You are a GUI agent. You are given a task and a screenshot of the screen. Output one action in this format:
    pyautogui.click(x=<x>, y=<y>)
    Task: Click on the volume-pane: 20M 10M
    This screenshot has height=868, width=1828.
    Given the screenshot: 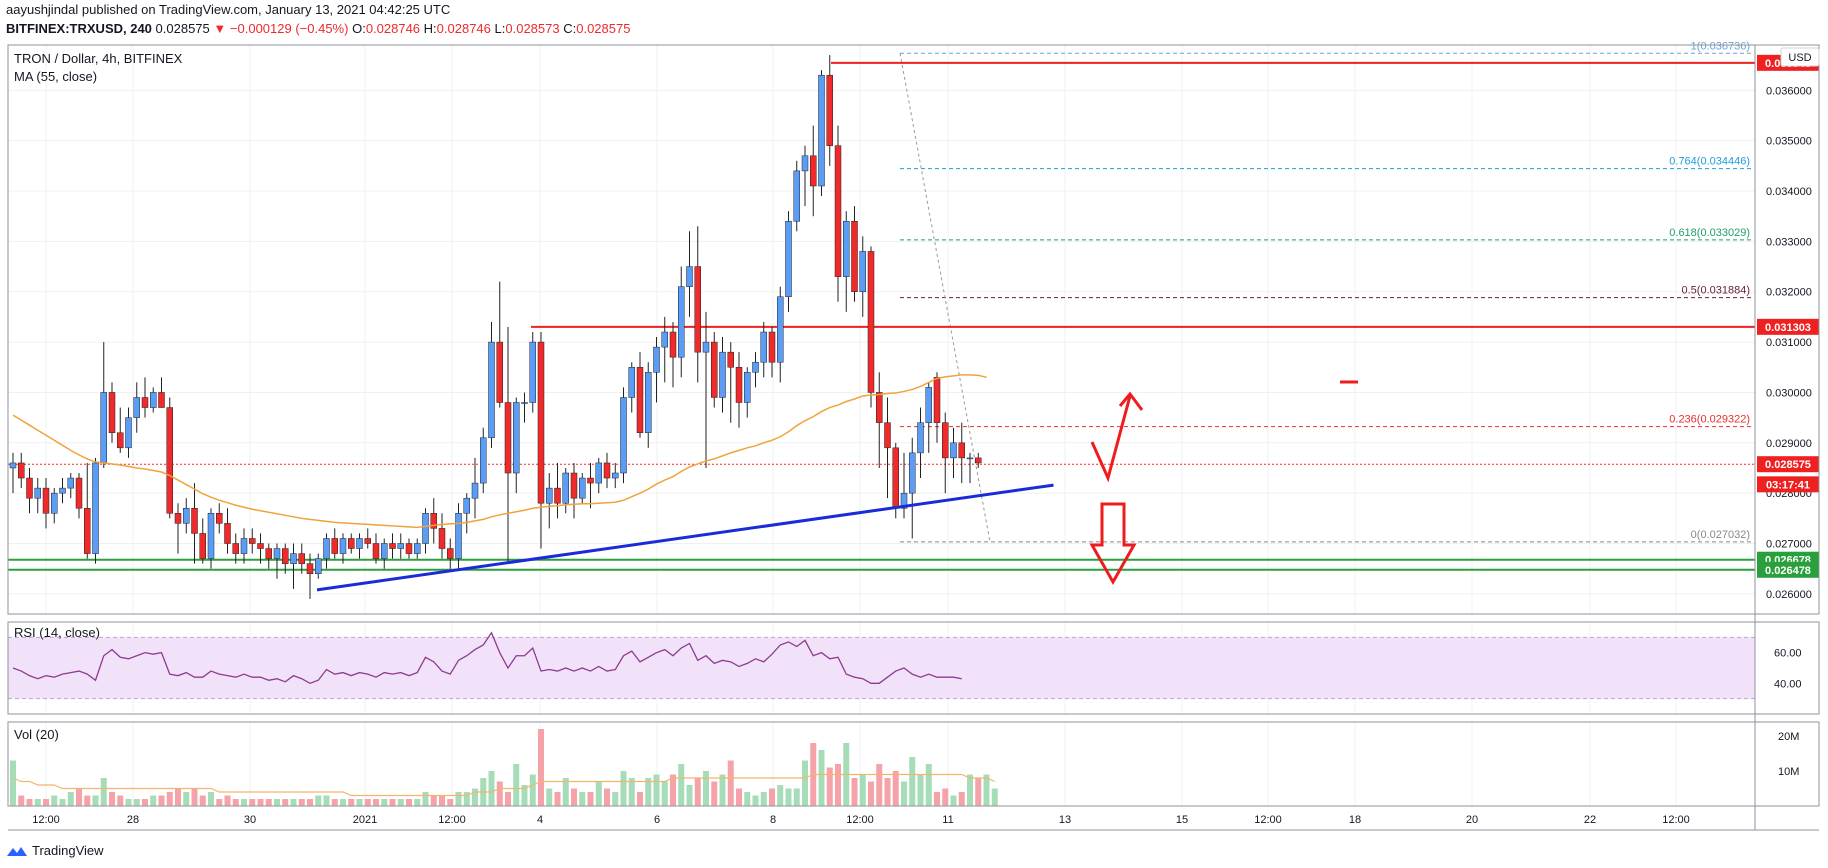 What is the action you would take?
    pyautogui.click(x=904, y=767)
    